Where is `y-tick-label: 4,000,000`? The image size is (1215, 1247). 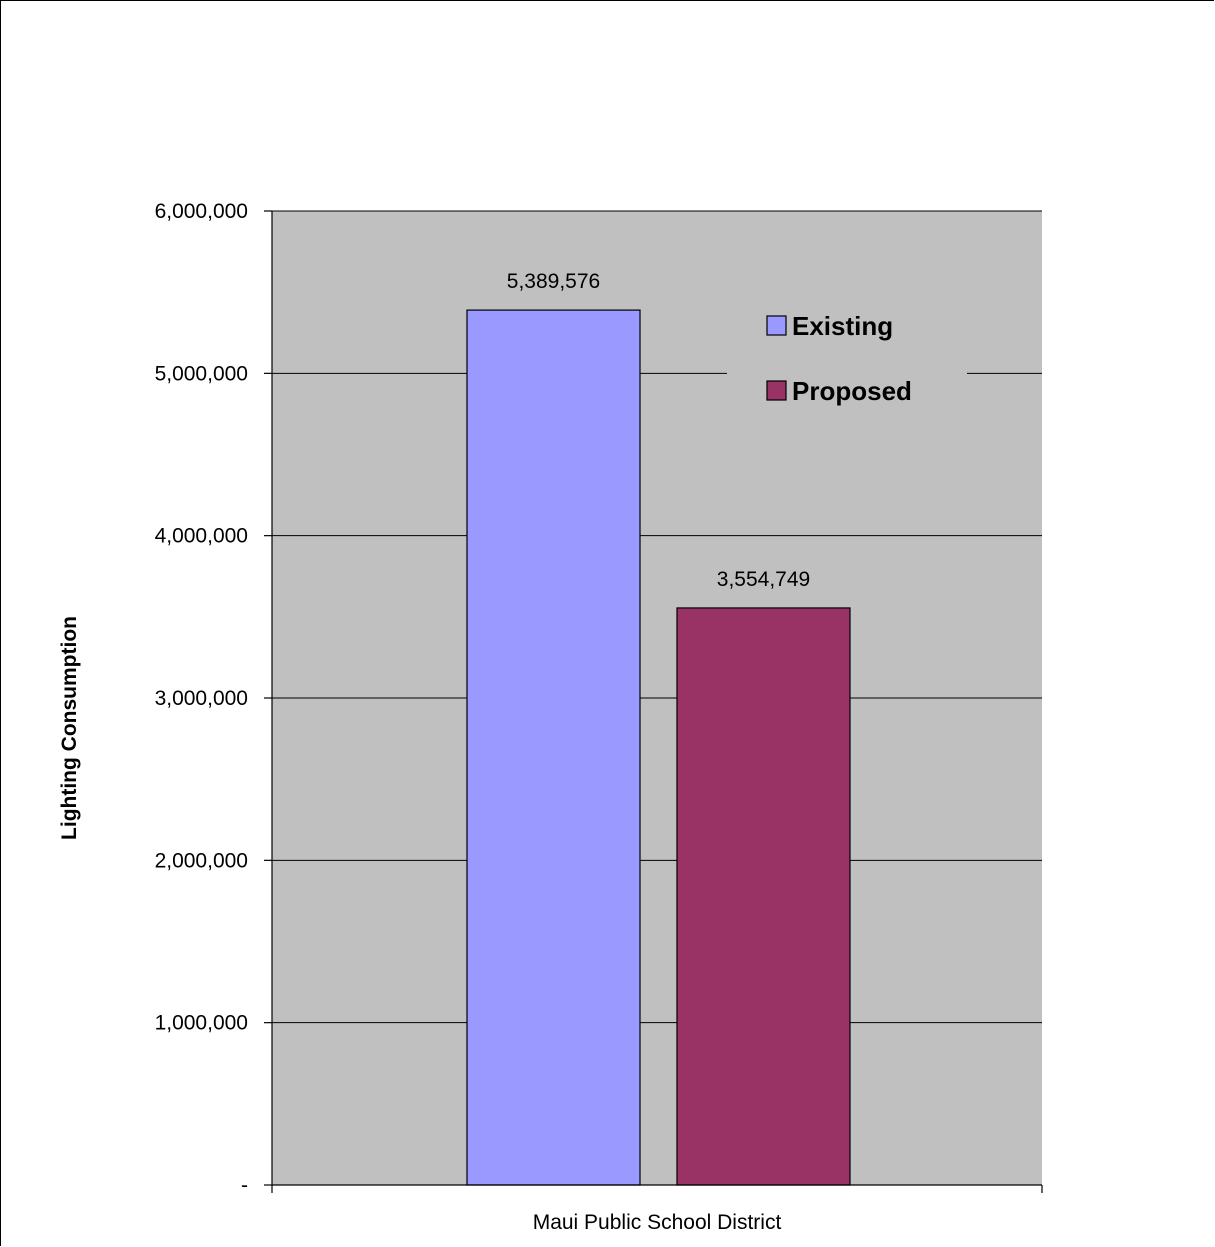 y-tick-label: 4,000,000 is located at coordinates (201, 536).